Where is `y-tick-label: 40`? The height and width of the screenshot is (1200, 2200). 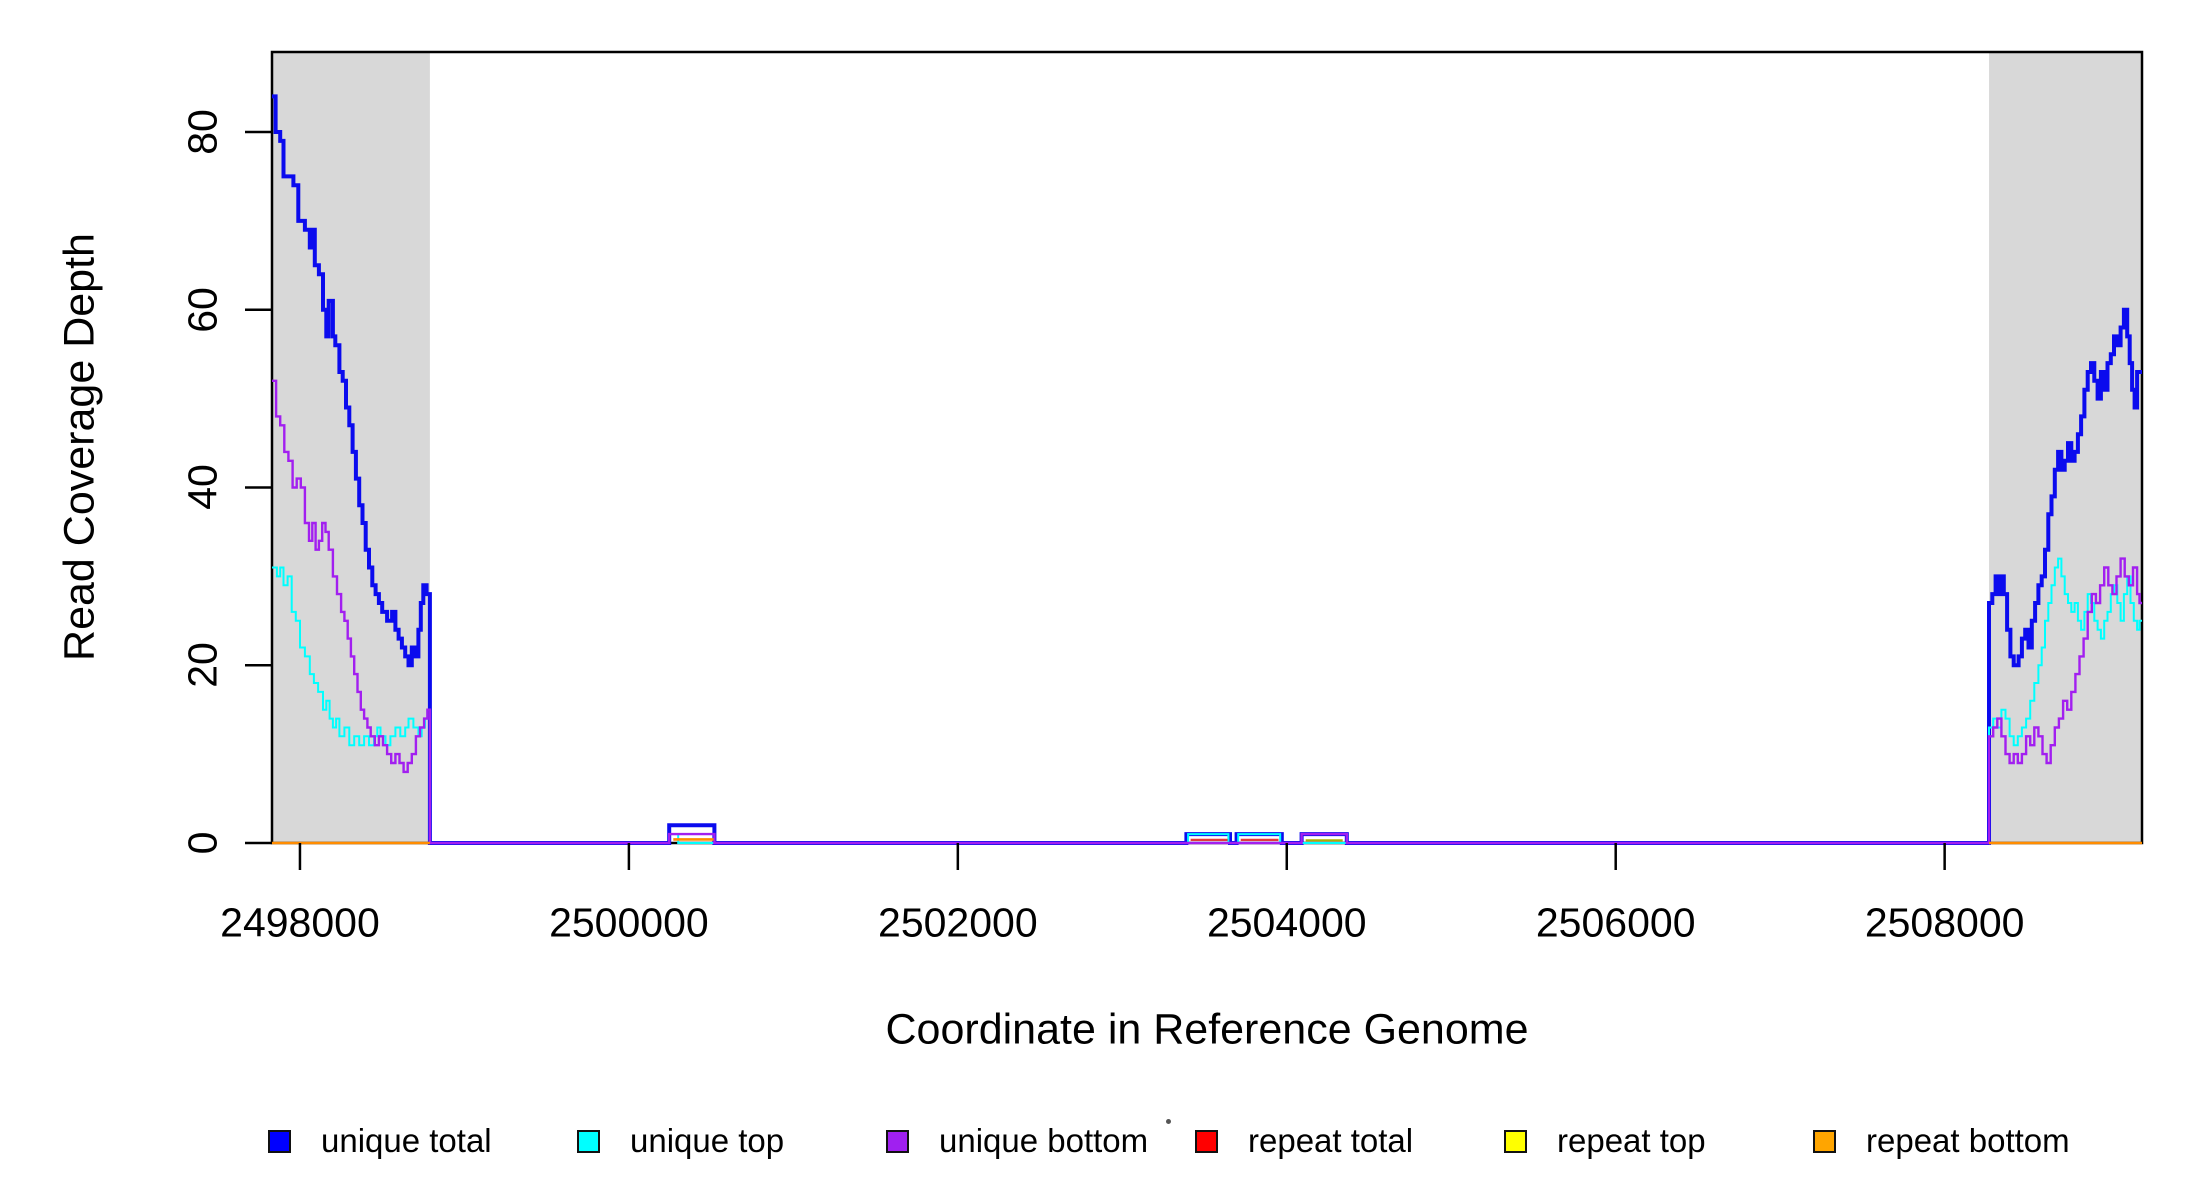
y-tick-label: 40 is located at coordinates (202, 487).